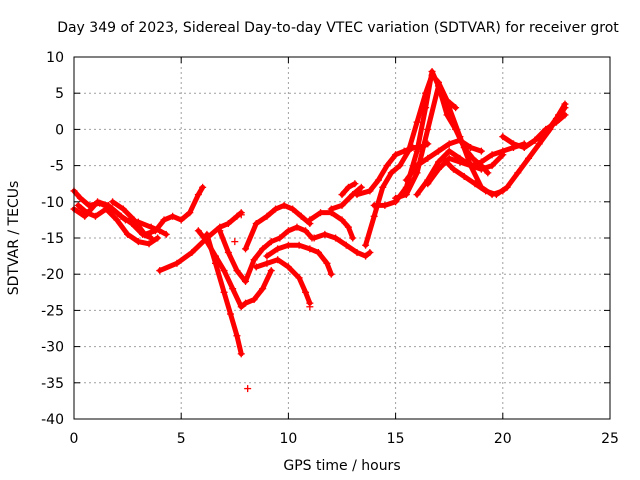  Describe the element at coordinates (55, 58) in the screenshot. I see `y-tick-label: 10` at that location.